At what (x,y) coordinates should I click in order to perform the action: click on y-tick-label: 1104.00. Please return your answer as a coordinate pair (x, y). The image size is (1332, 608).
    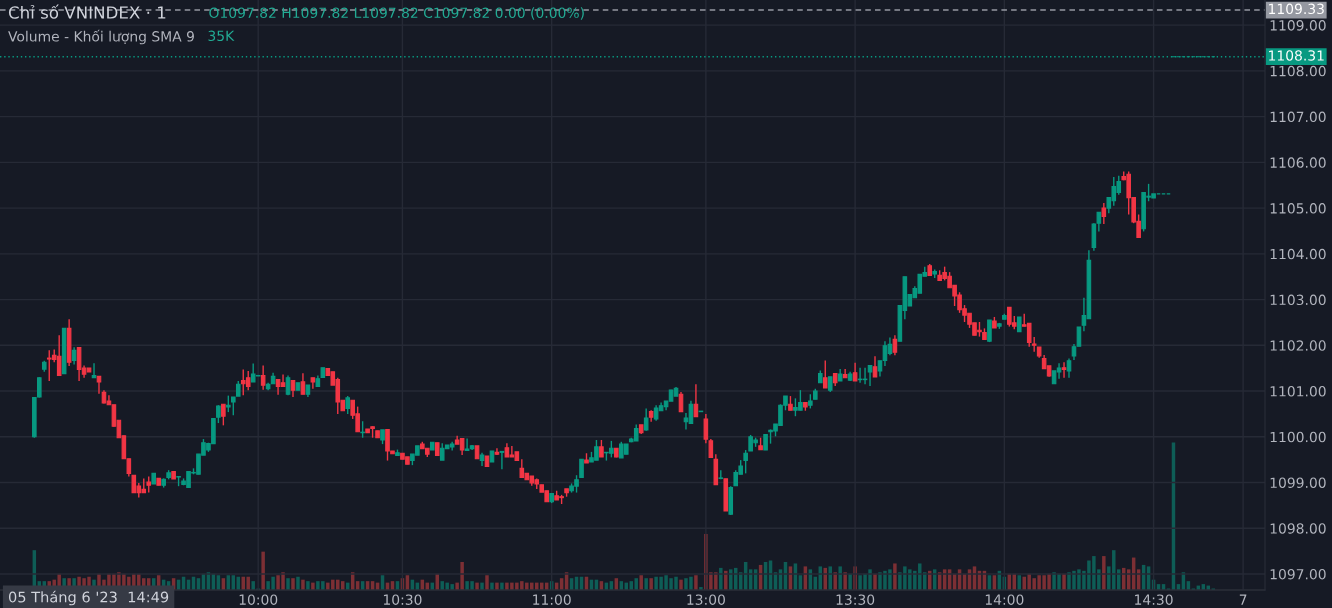
    Looking at the image, I should click on (1298, 254).